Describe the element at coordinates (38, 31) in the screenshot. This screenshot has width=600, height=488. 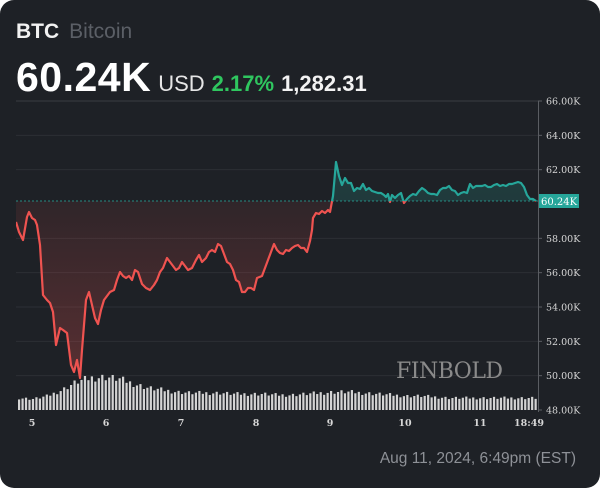
I see `ticker-symbol: BTC` at that location.